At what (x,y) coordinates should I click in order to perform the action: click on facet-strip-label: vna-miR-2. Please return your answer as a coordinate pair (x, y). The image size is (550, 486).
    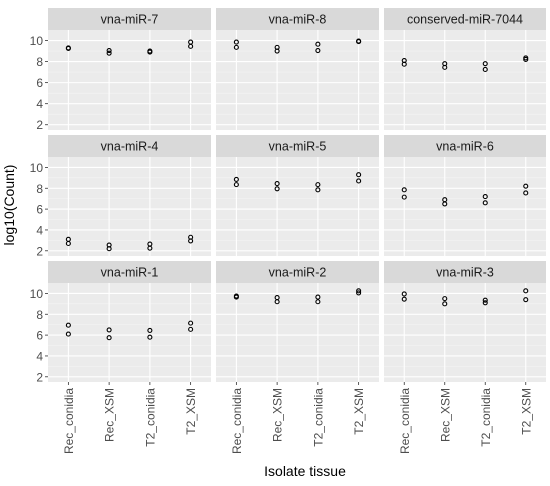
    Looking at the image, I should click on (298, 273).